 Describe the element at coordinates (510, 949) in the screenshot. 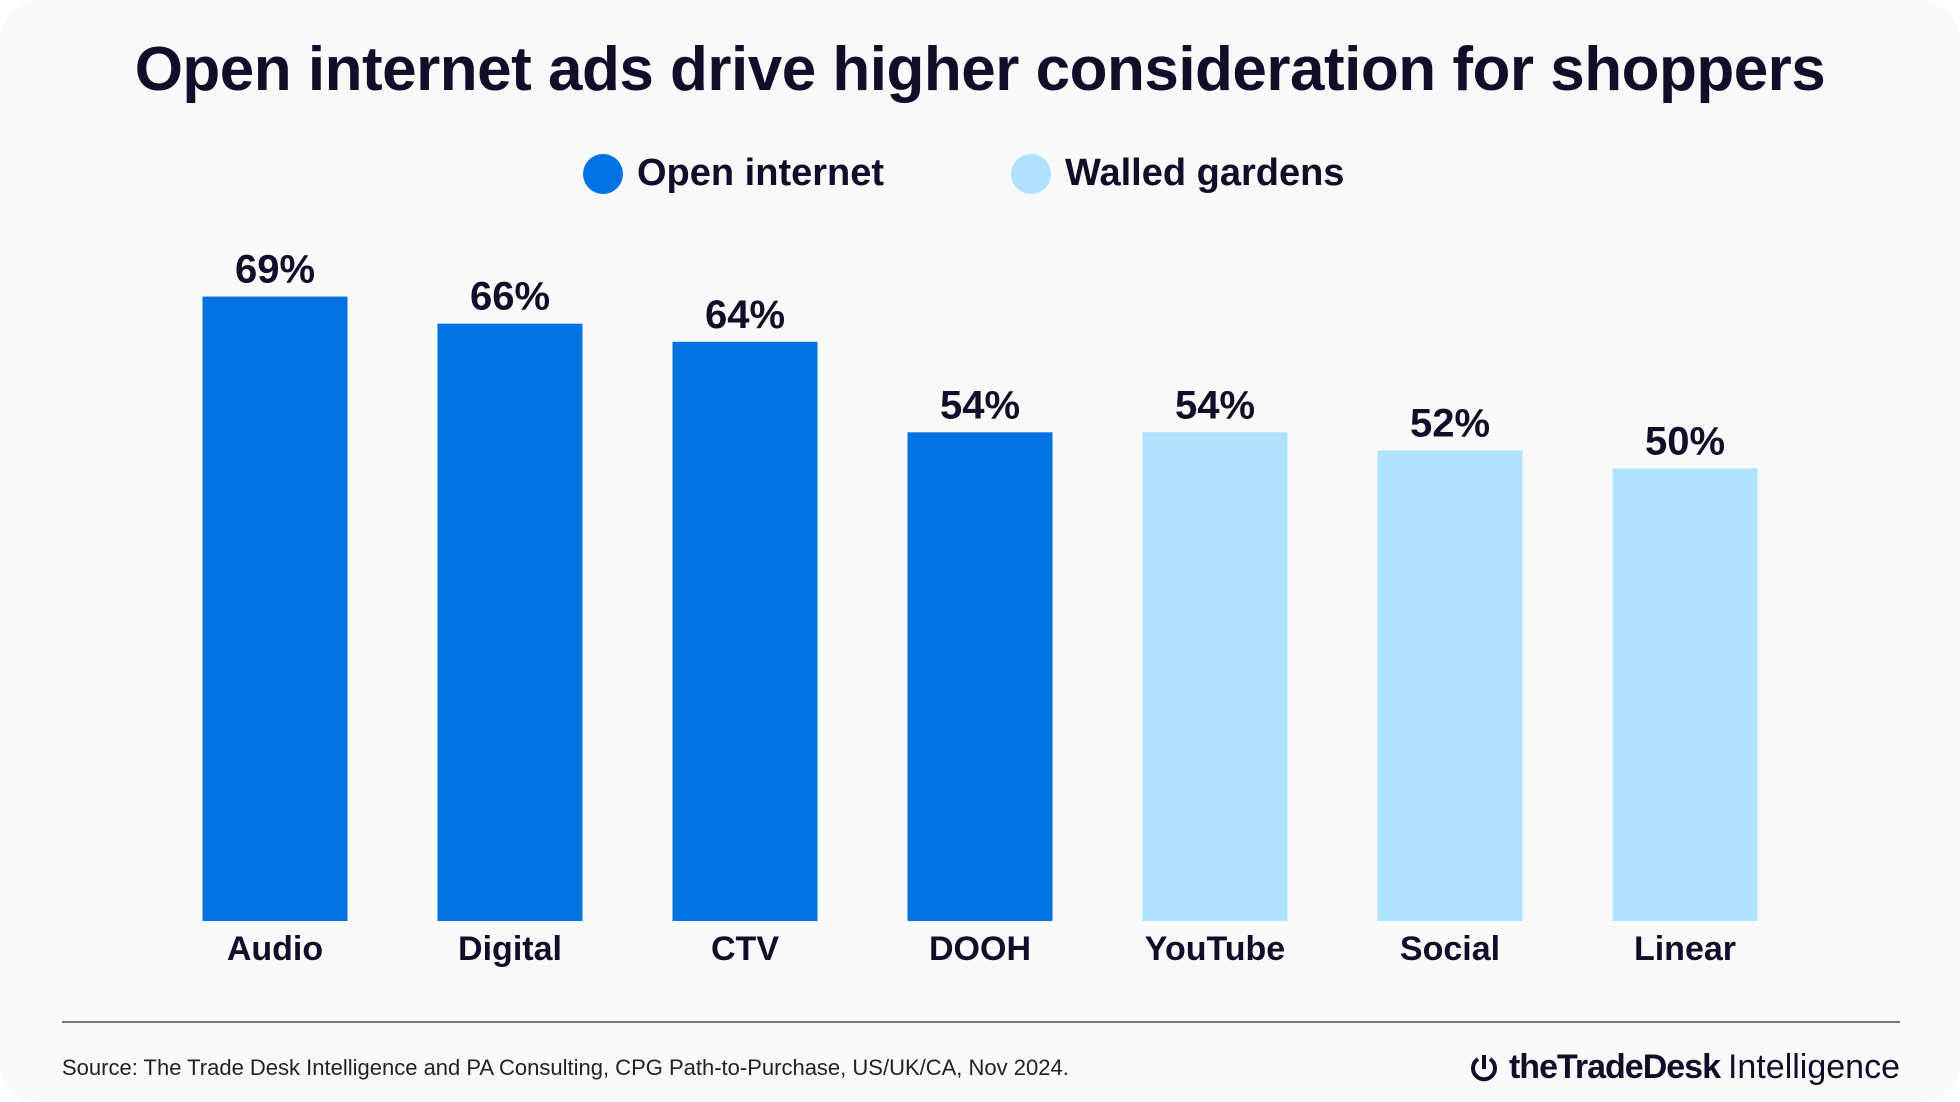

I see `category-label: Digital` at that location.